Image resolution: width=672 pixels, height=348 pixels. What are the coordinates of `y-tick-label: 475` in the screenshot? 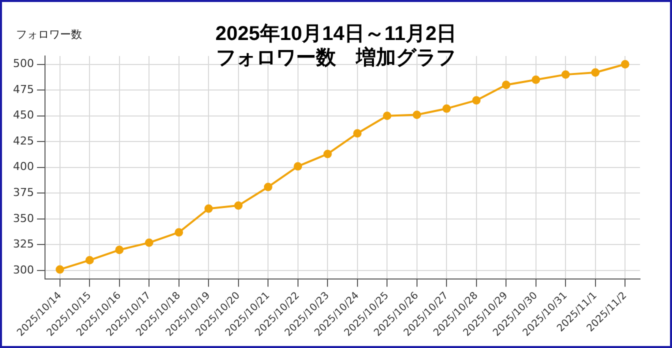 It's located at (23, 89).